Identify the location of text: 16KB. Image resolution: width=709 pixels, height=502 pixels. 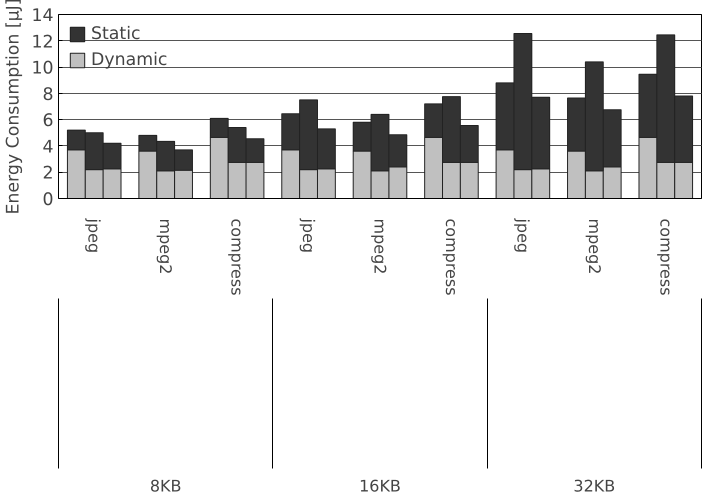
(380, 486).